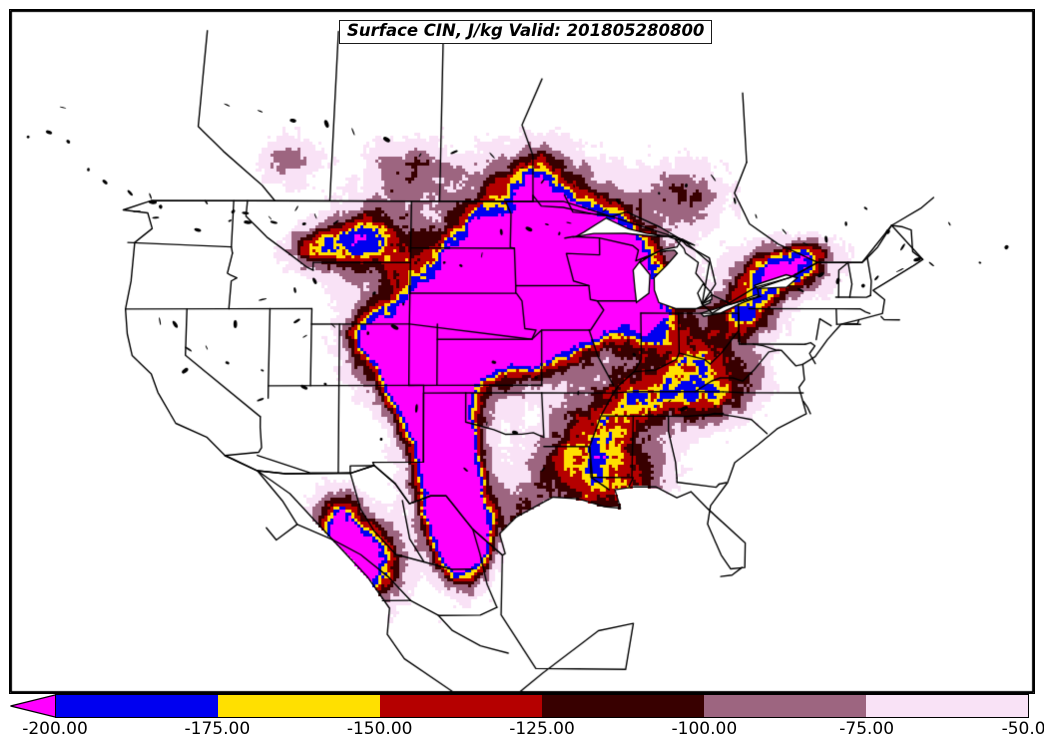 This screenshot has height=745, width=1044. Describe the element at coordinates (1022, 729) in the screenshot. I see `colorbar-tick-6: -50.00` at that location.